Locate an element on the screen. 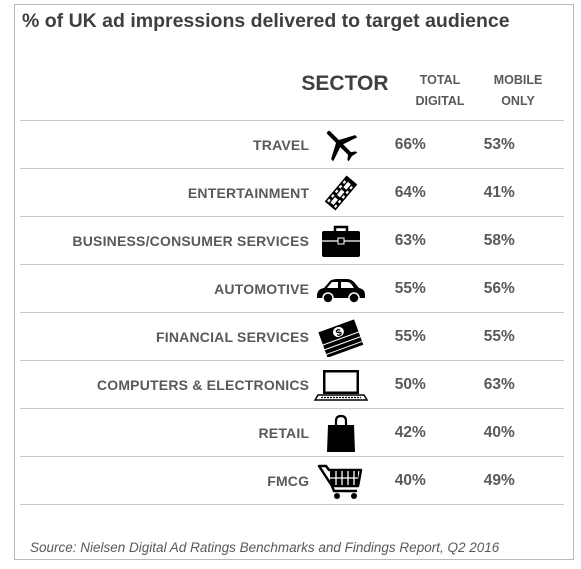 This screenshot has width=581, height=569. briefcase-icon is located at coordinates (340, 241).